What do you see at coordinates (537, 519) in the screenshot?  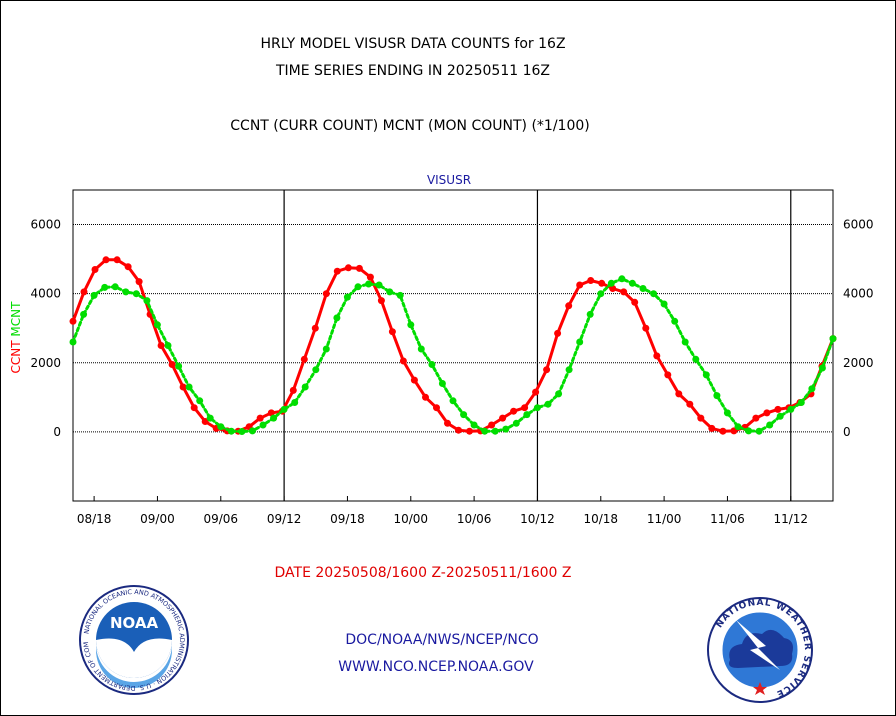 I see `x-tick-label: 10/12` at bounding box center [537, 519].